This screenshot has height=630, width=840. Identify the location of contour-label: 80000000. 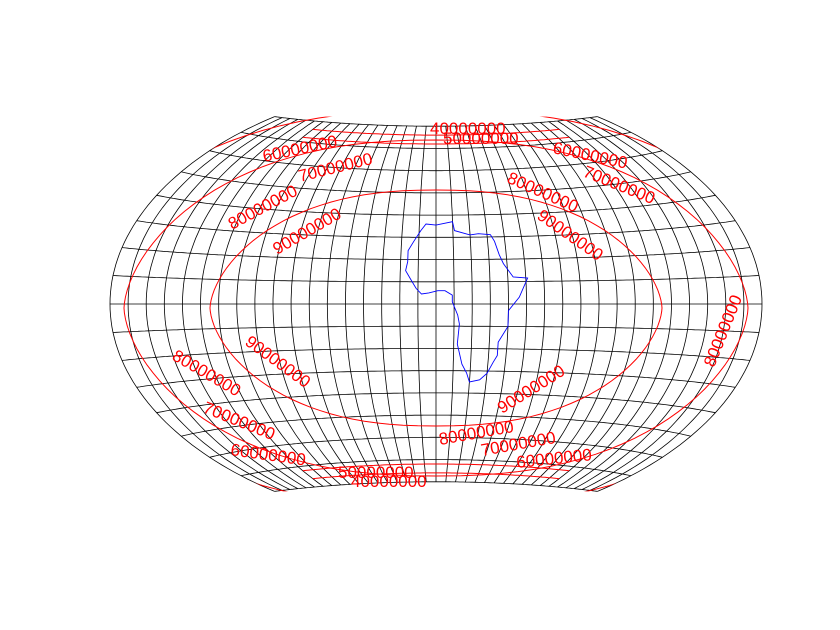
(263, 207).